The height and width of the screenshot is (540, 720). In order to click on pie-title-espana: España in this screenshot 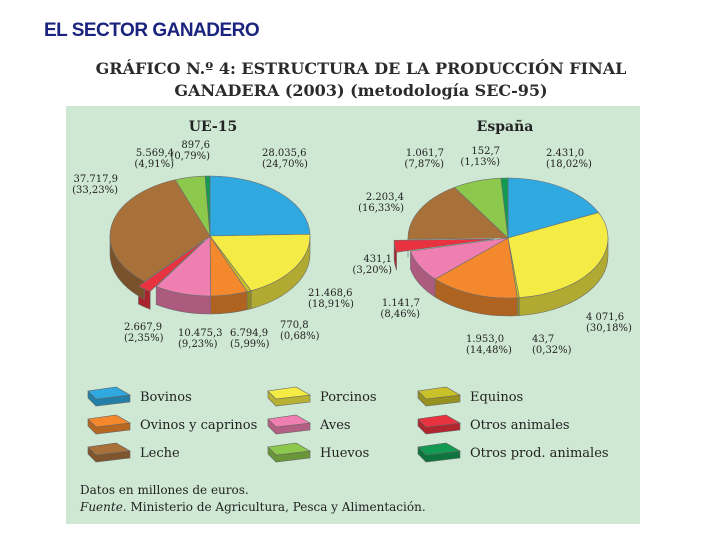, I will do `click(505, 126)`.